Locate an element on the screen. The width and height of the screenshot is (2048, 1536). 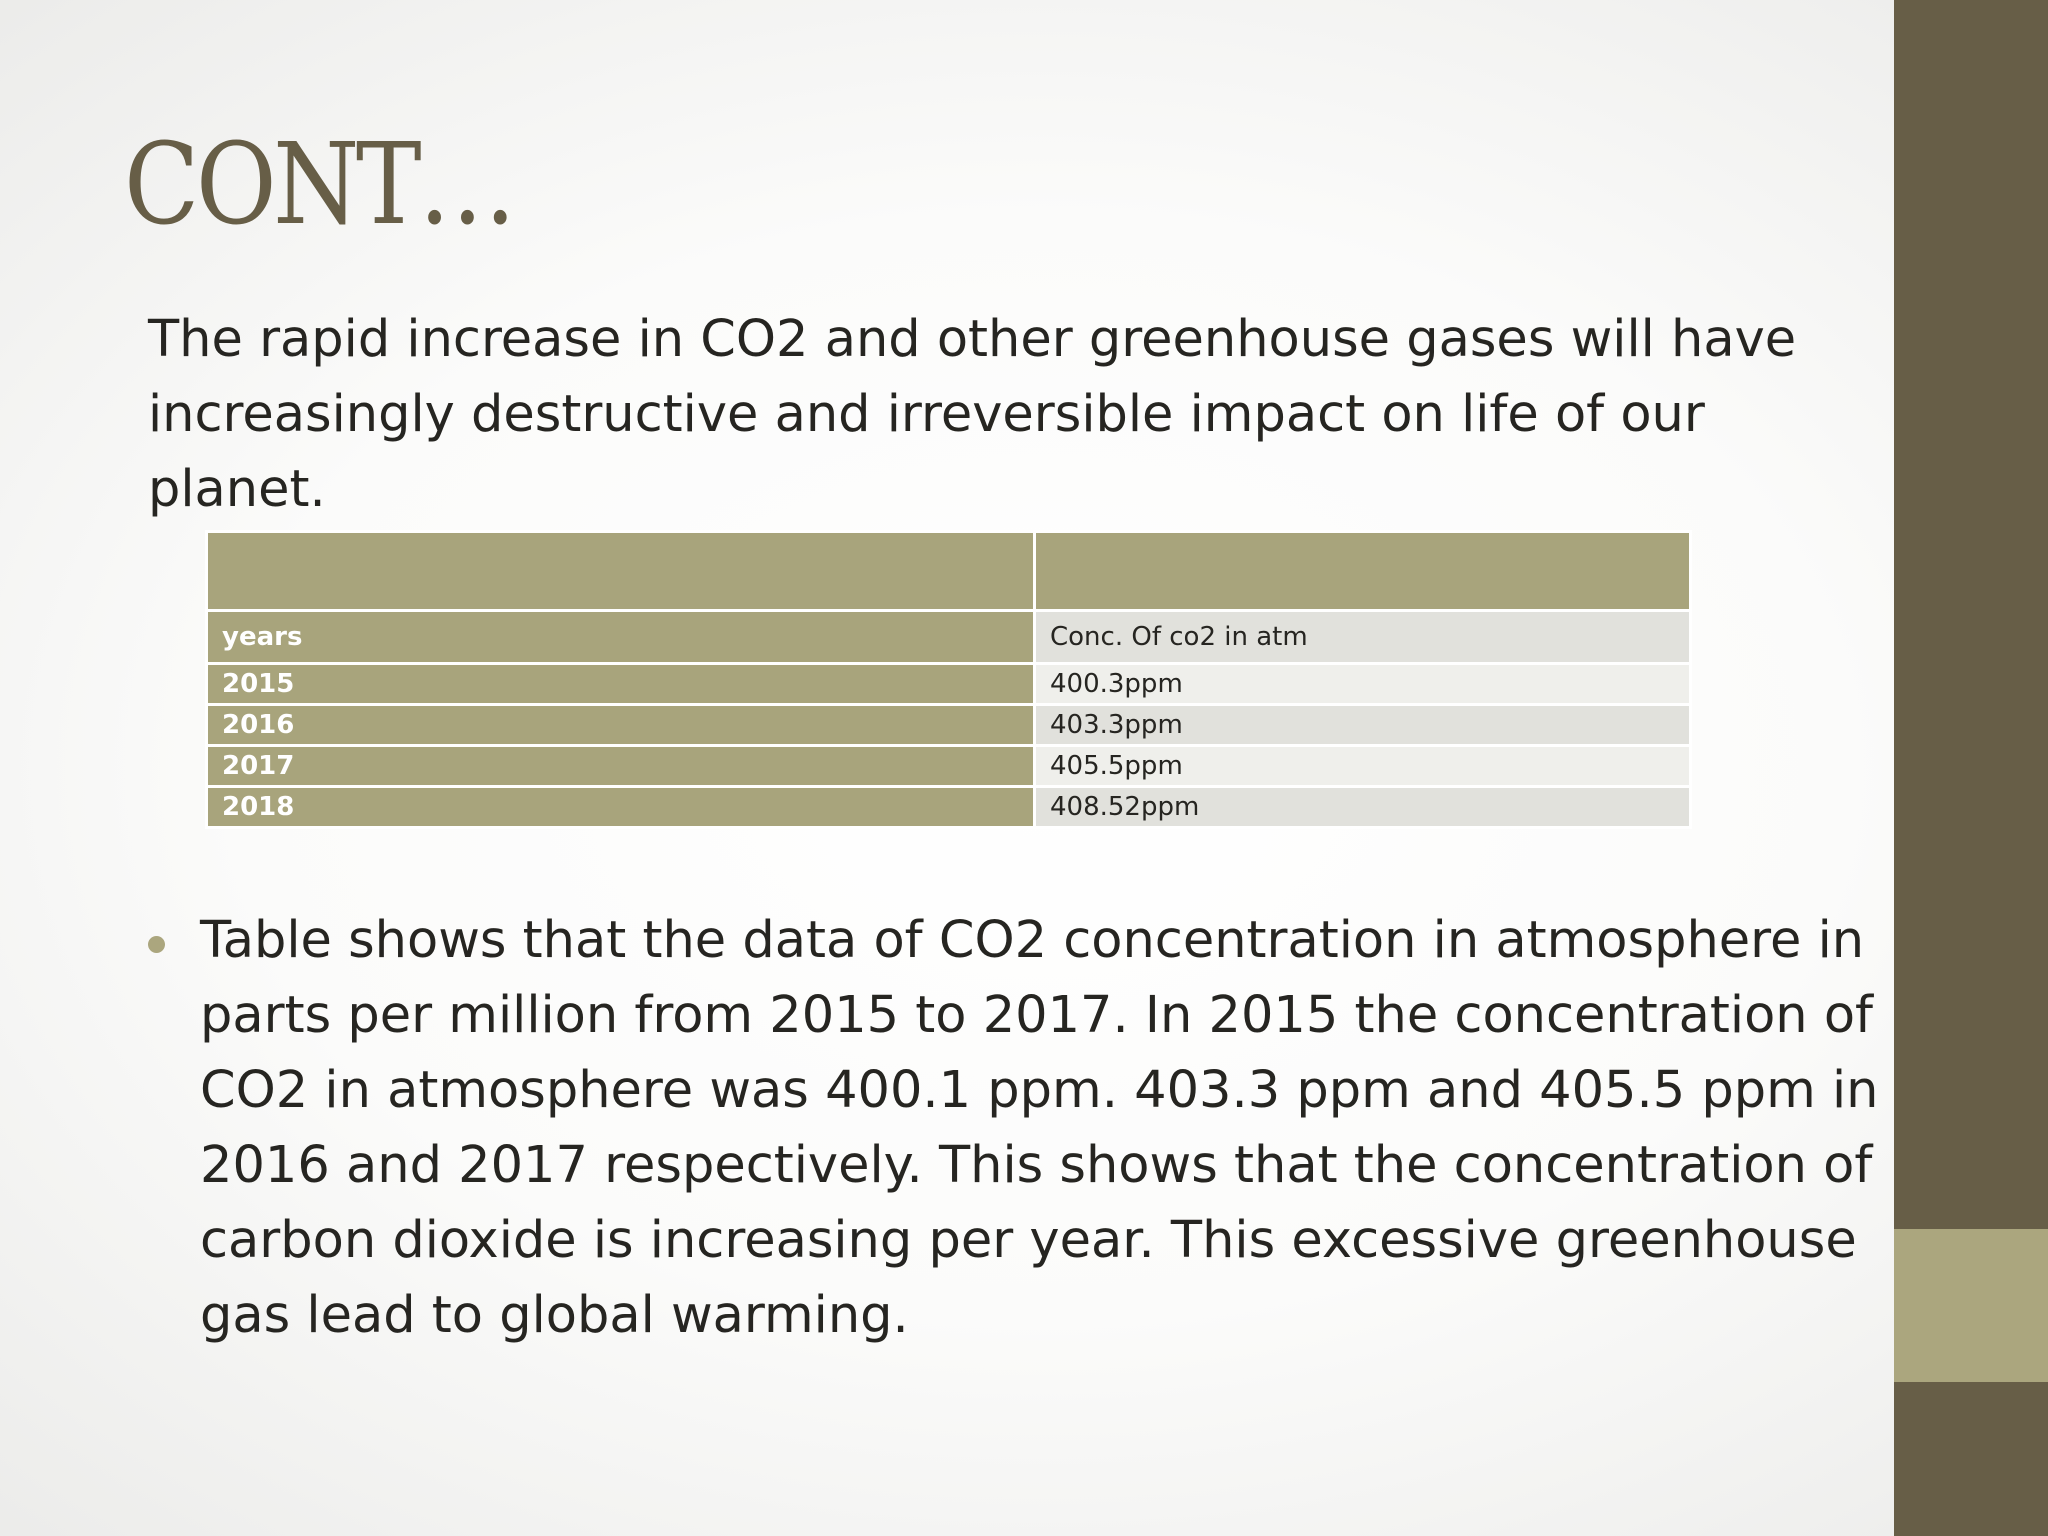
table-row: 2018 408.52ppm is located at coordinates (948, 807).